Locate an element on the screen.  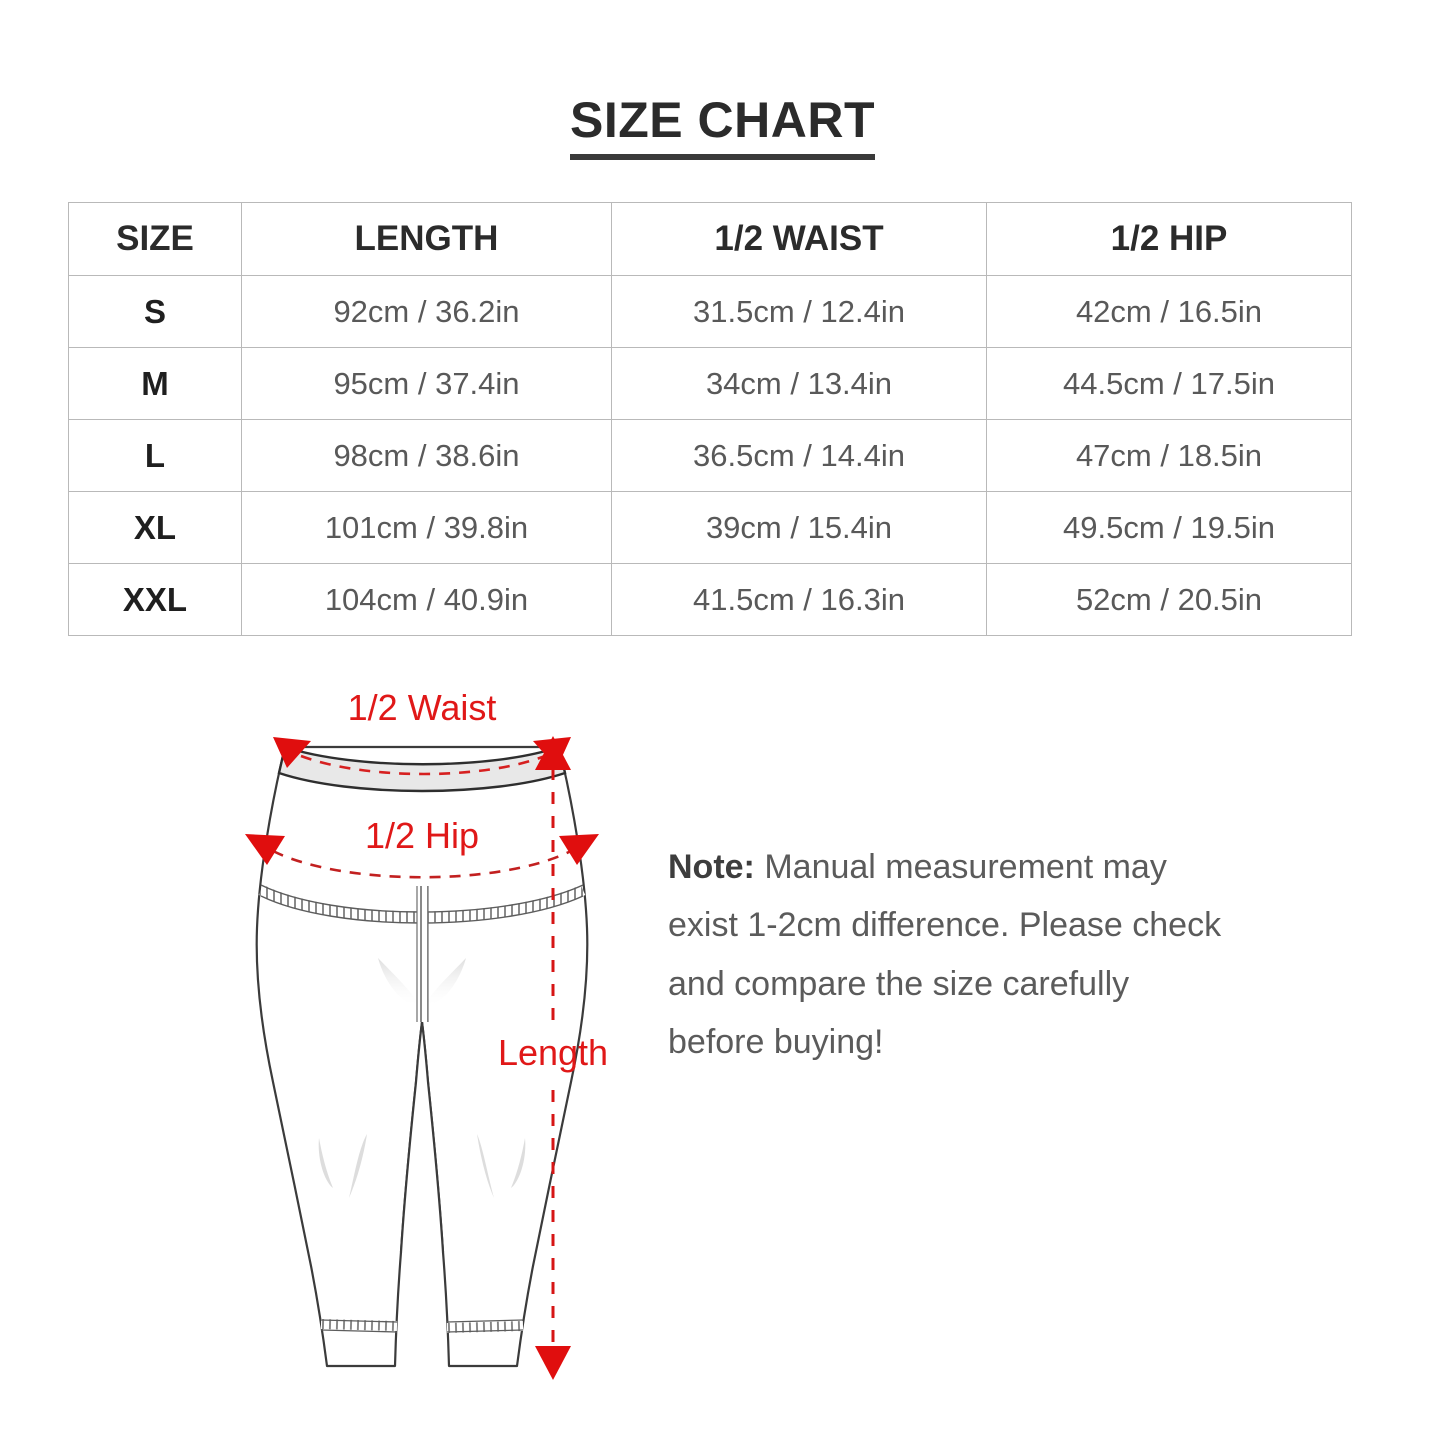
knee-shading-left-b is located at coordinates (358, 1166).